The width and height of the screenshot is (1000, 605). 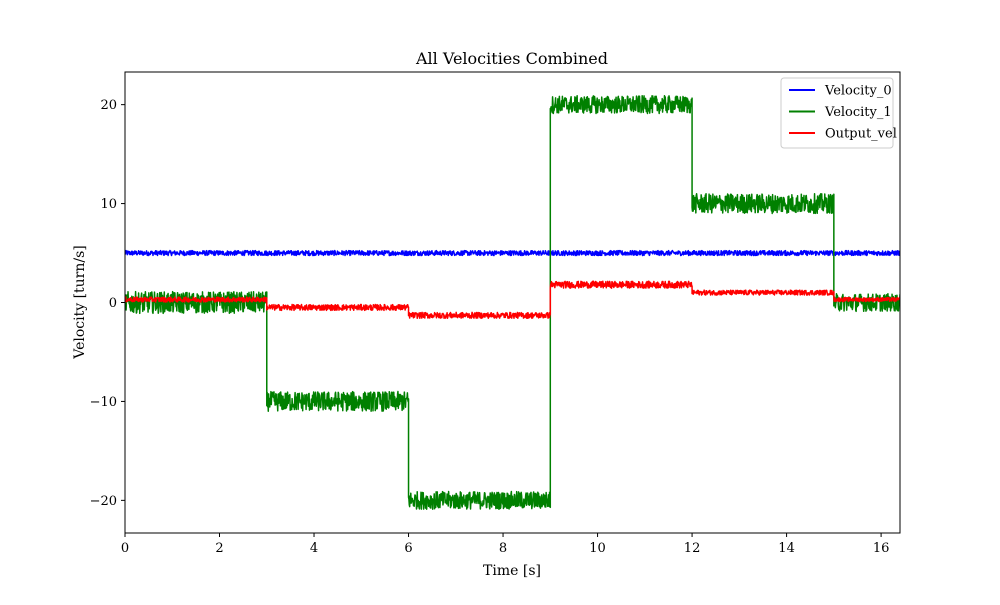 What do you see at coordinates (512, 571) in the screenshot?
I see `x-axis-title: Time [s]` at bounding box center [512, 571].